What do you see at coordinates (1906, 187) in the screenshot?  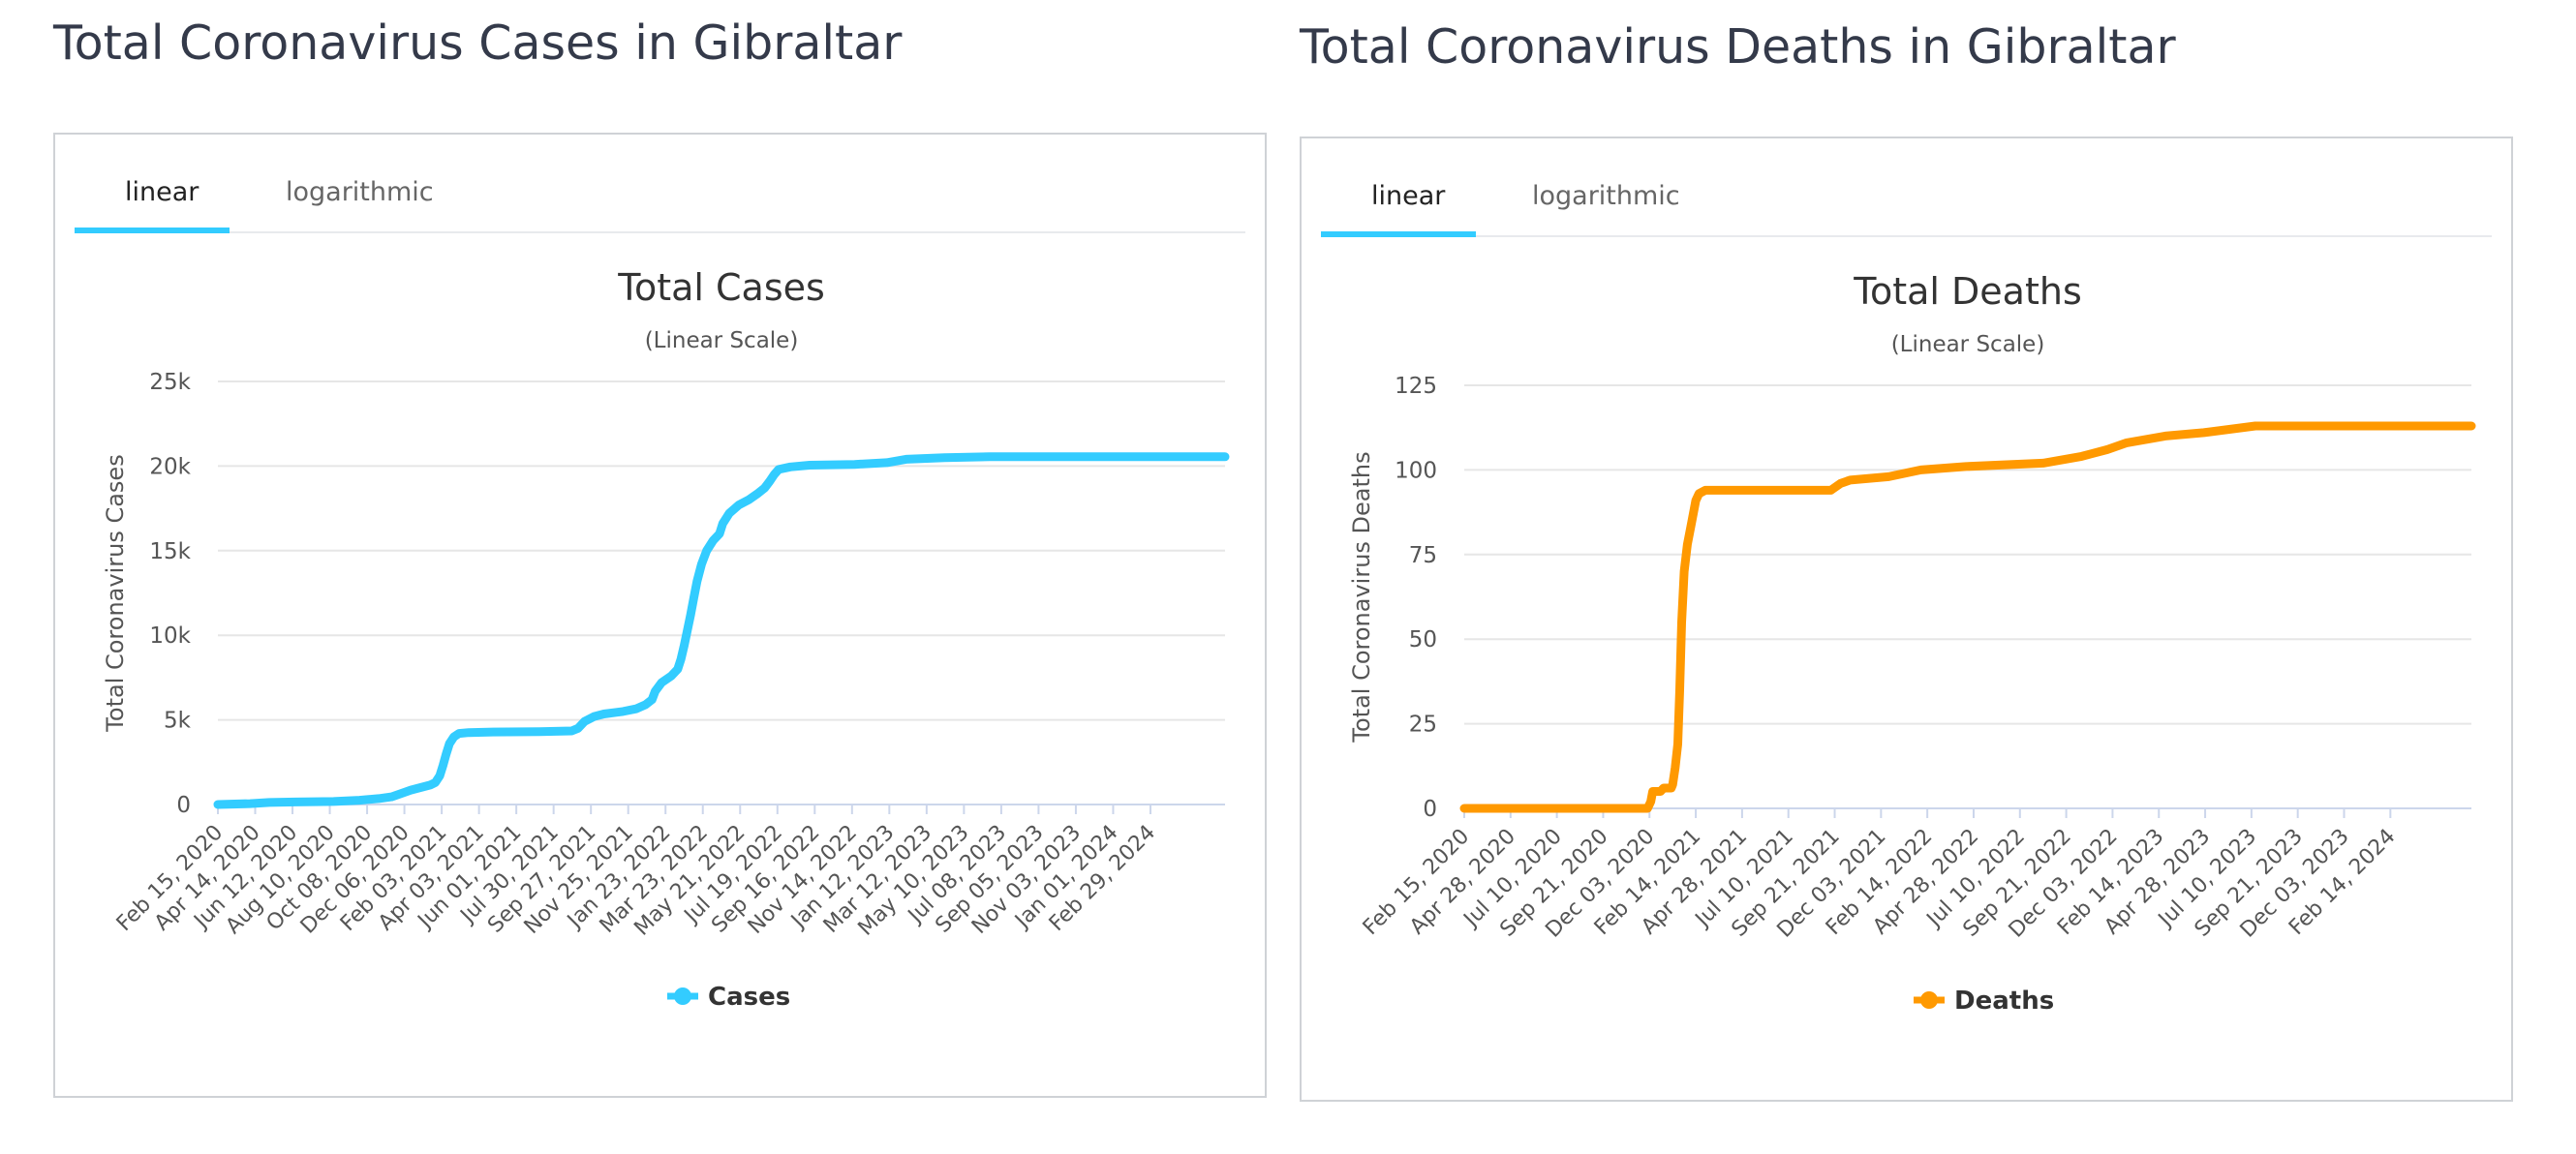 I see `deaths-scale-tabs: linear logarithmic` at bounding box center [1906, 187].